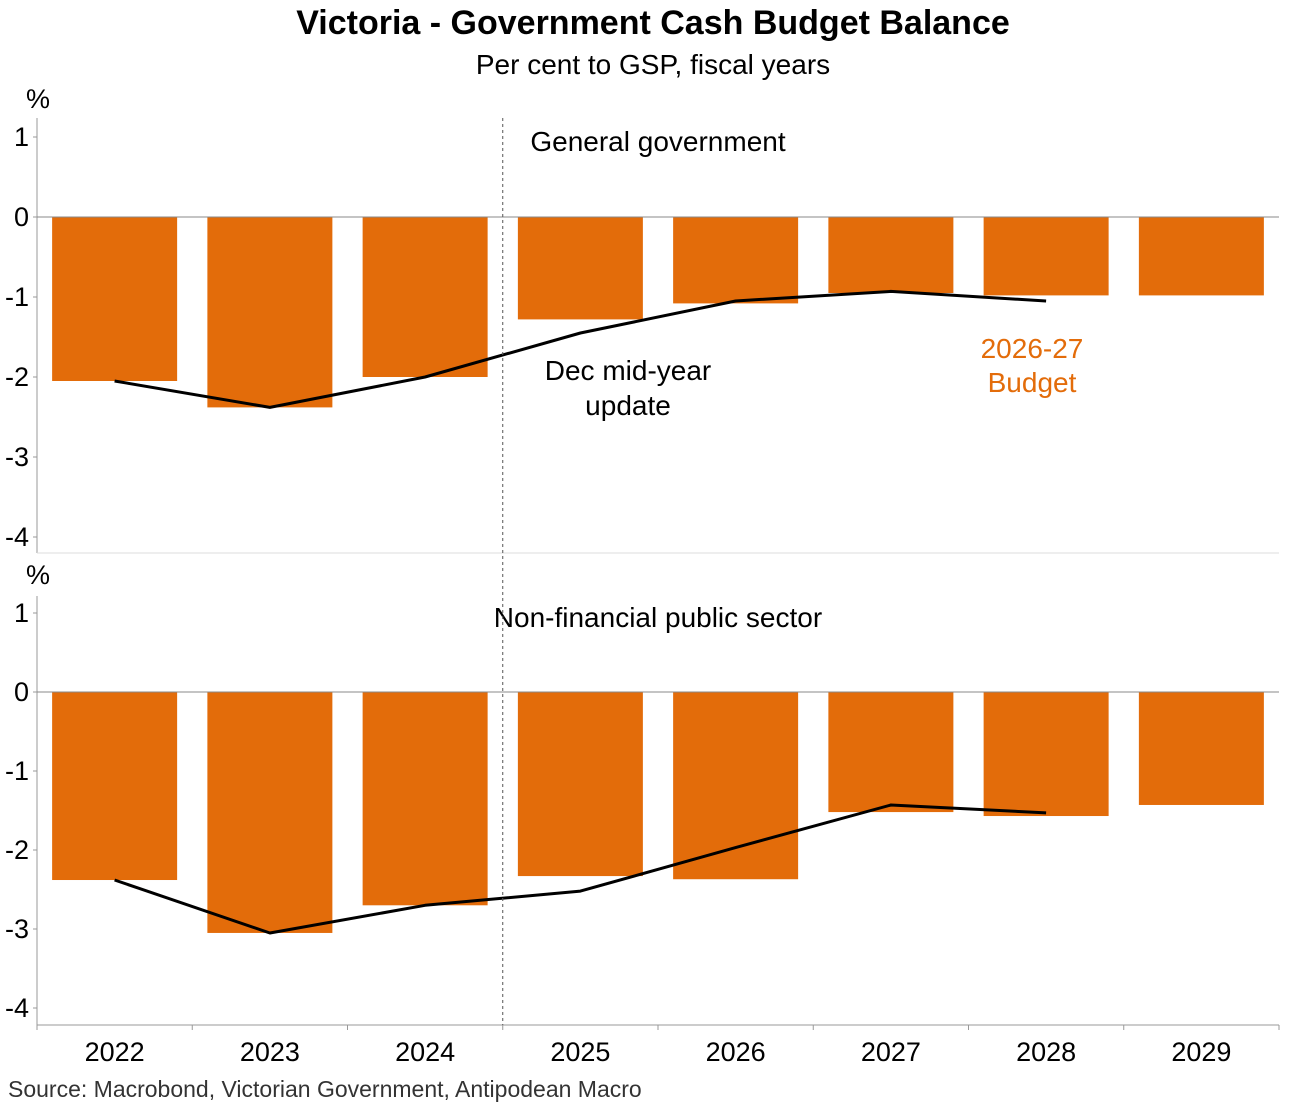 Image resolution: width=1293 pixels, height=1106 pixels. I want to click on x-axis: 2022 2023 2024 2025 2026 2027 2028 2029, so click(658, 1045).